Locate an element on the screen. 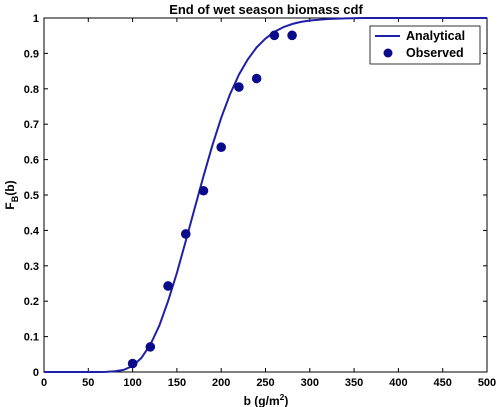 The height and width of the screenshot is (407, 500). y-tick-label: 0.2 is located at coordinates (31, 302).